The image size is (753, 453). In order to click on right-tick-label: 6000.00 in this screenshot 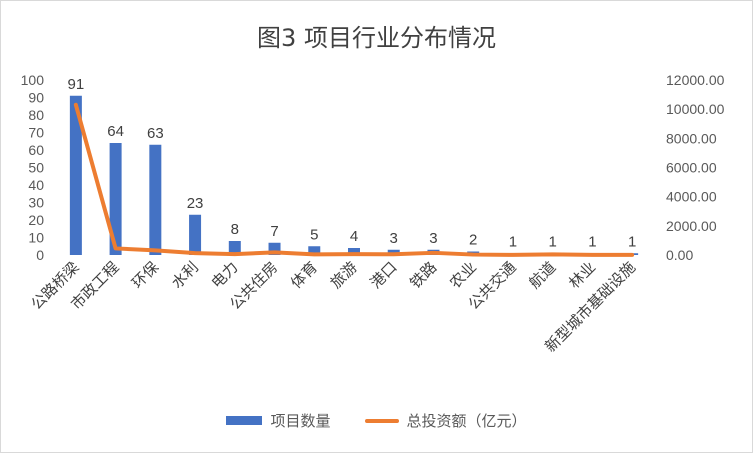, I will do `click(691, 168)`.